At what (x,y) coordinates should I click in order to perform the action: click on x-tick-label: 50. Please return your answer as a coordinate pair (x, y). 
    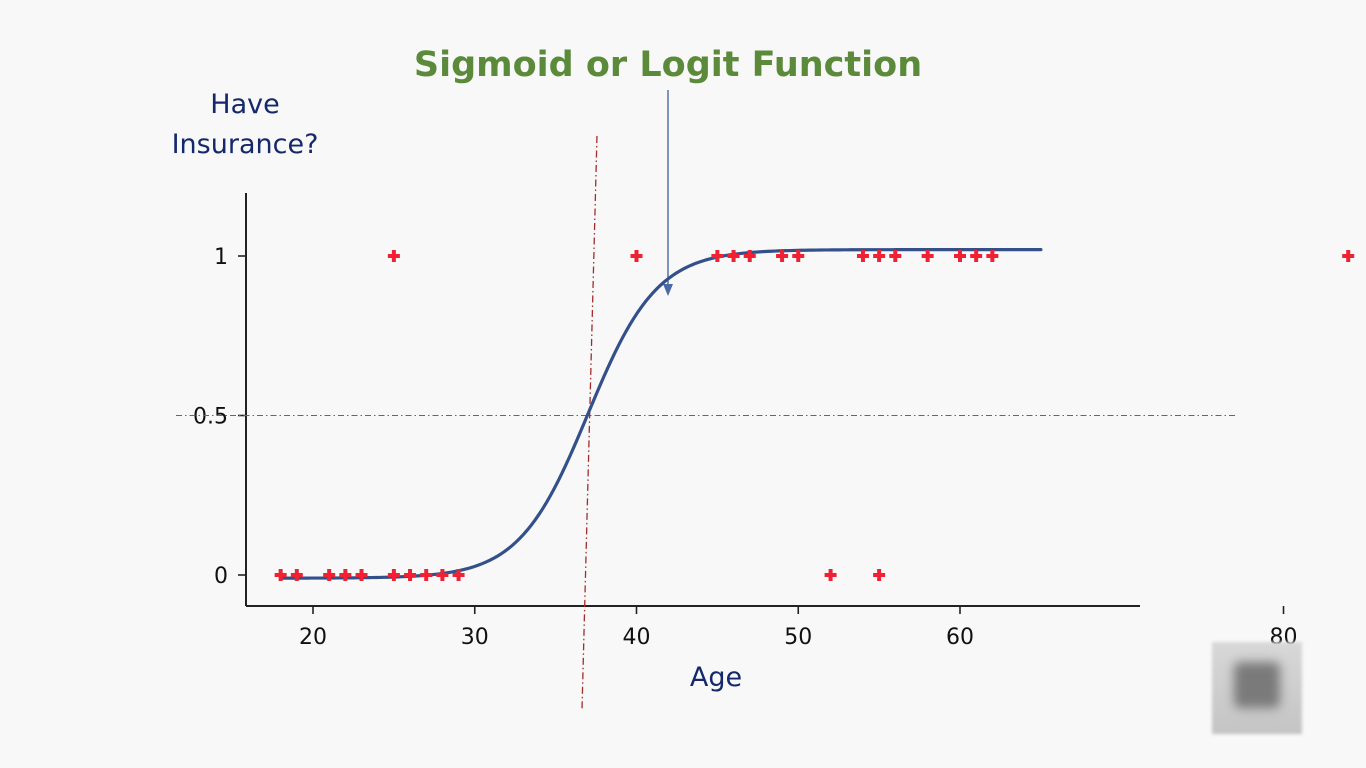
    Looking at the image, I should click on (798, 637).